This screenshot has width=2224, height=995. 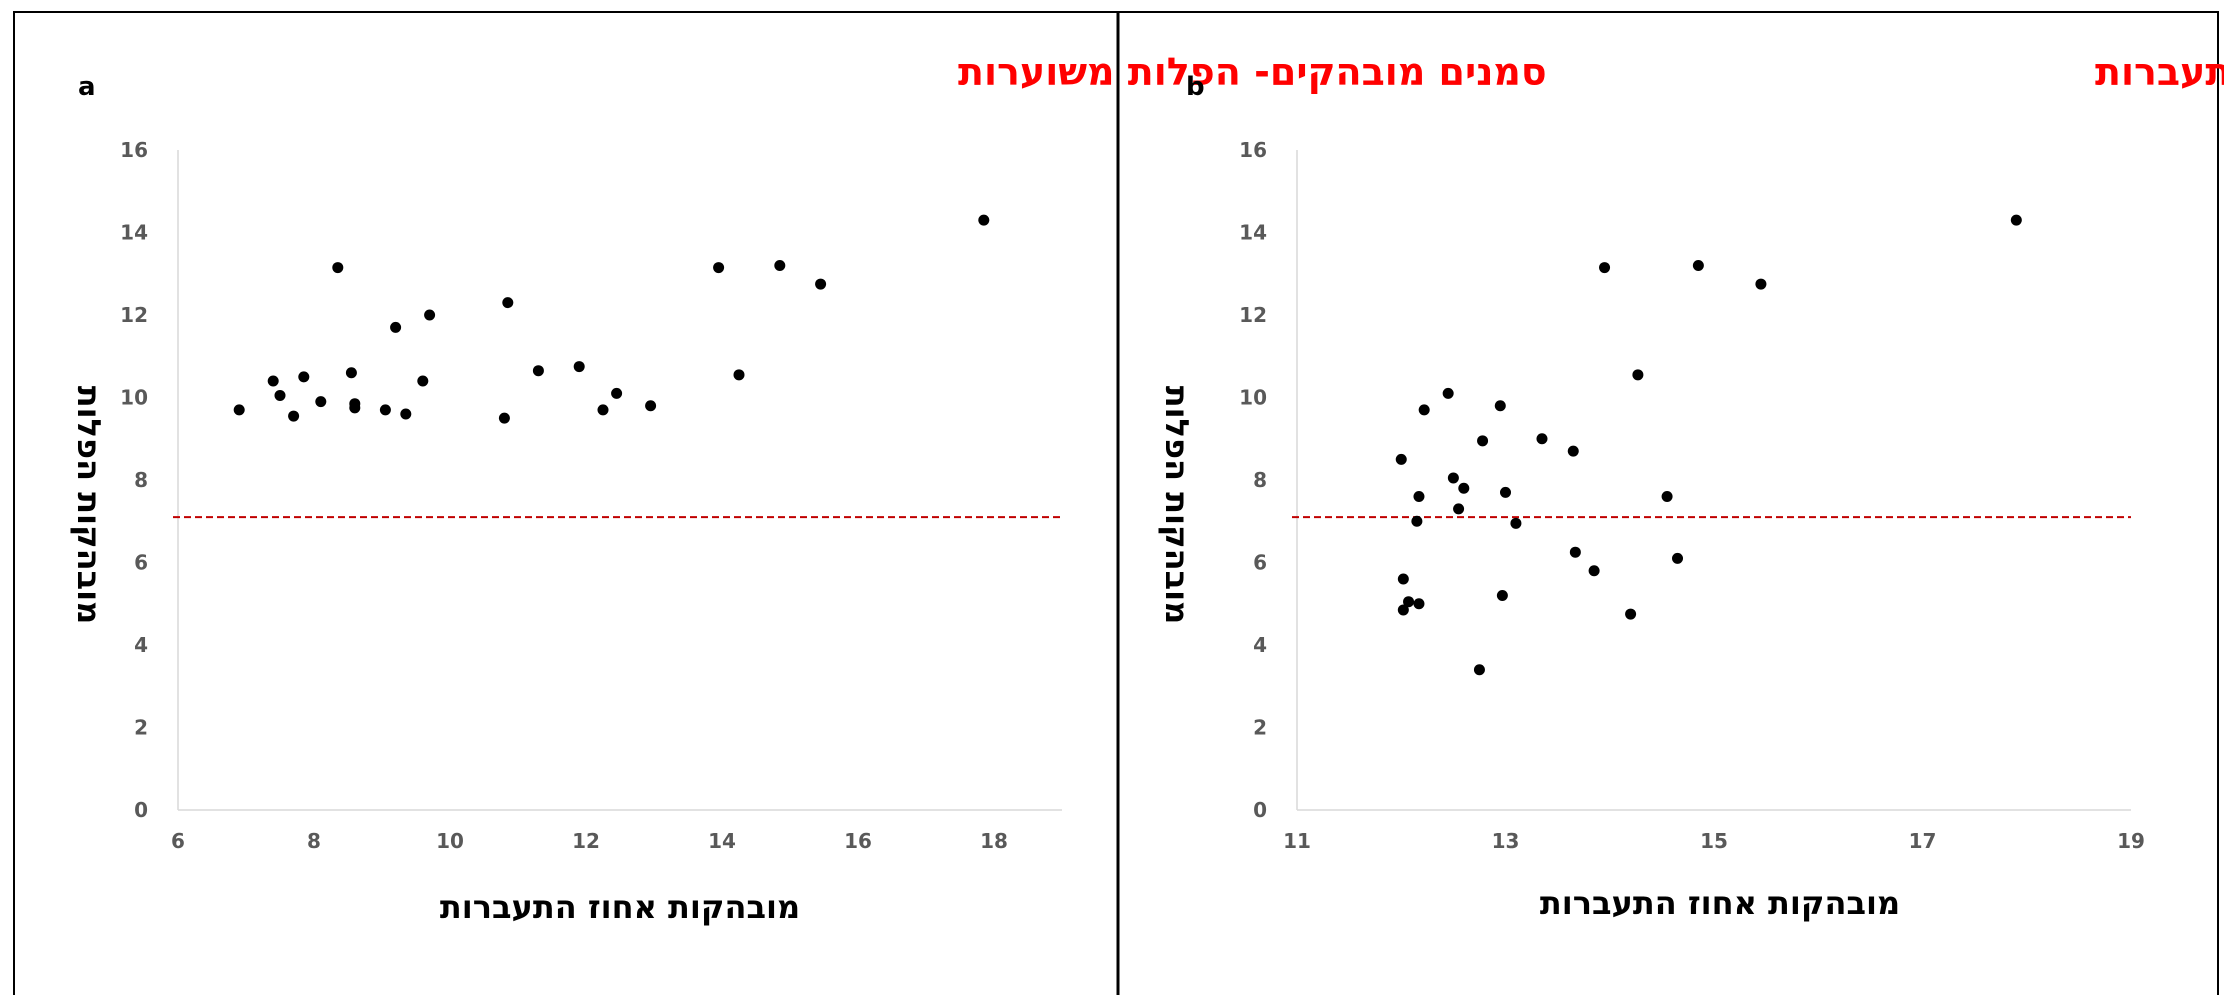 I want to click on chart-a-ylabel: מובהקות הפלות, so click(x=89, y=505).